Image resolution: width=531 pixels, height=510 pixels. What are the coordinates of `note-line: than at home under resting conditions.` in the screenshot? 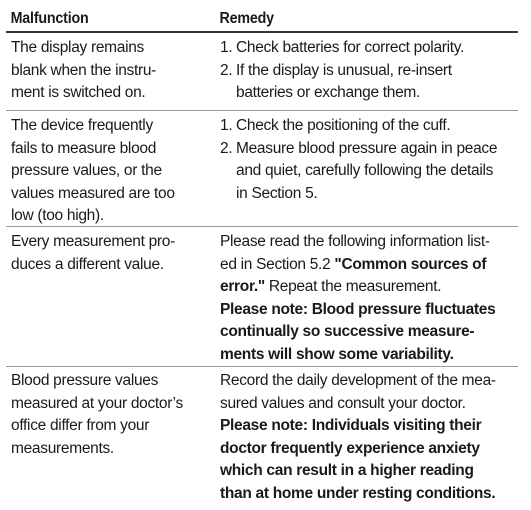 It's located at (368, 494).